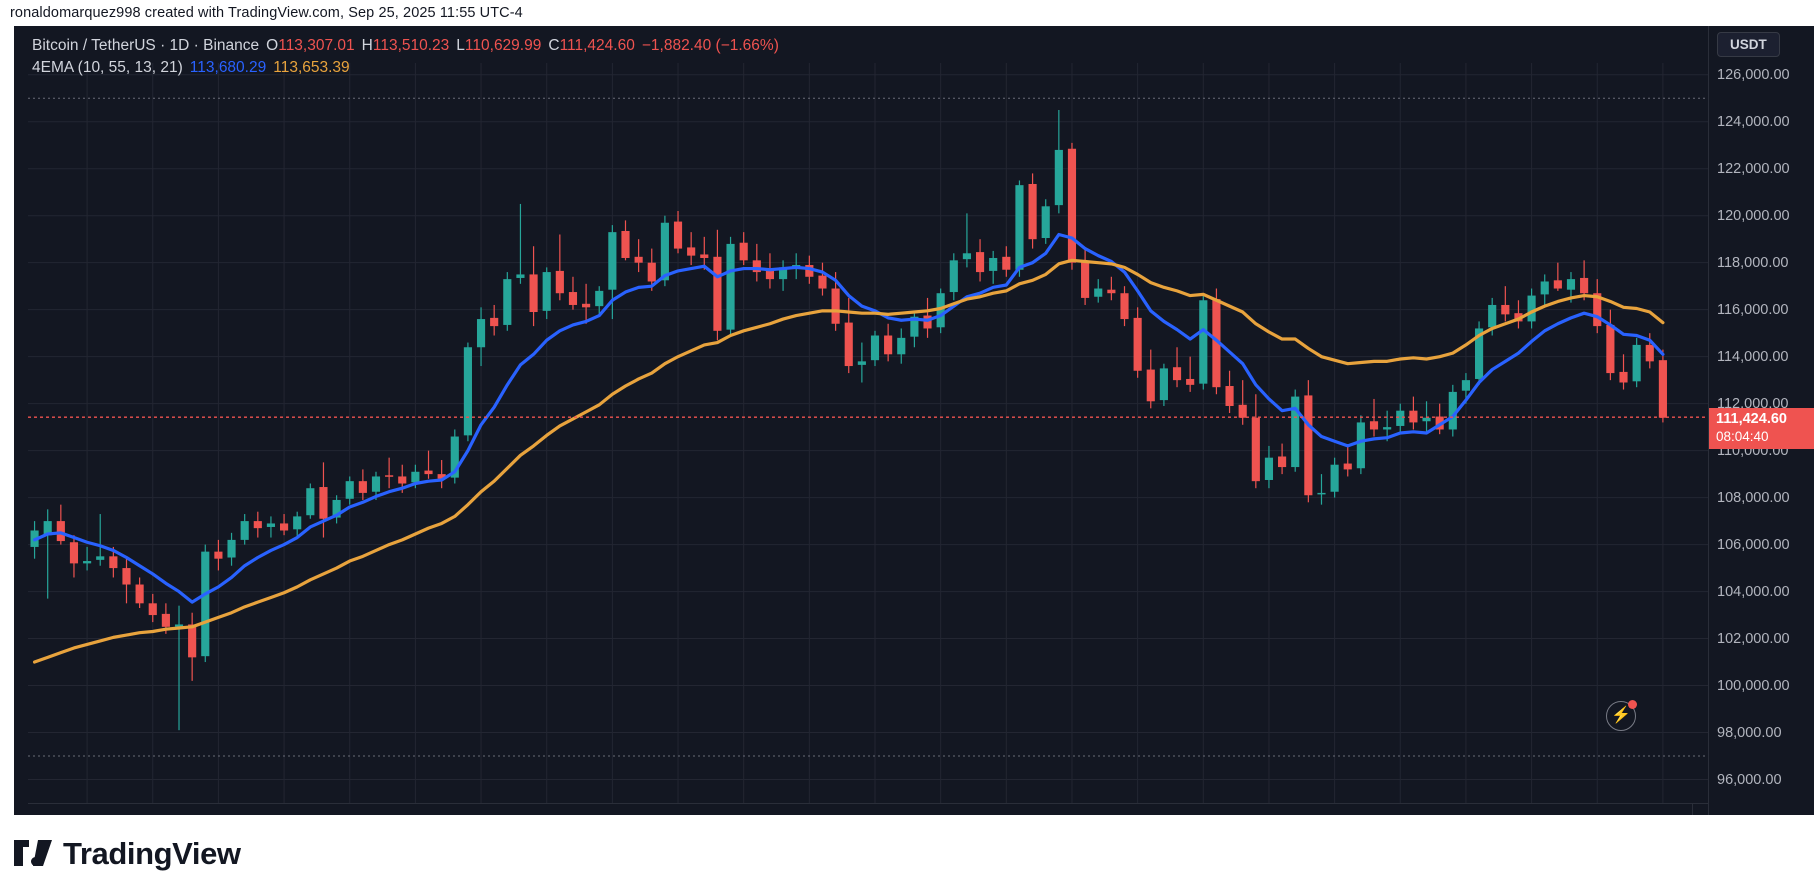 Image resolution: width=1814 pixels, height=891 pixels. Describe the element at coordinates (1749, 779) in the screenshot. I see `price-tick: 96,000.00` at that location.